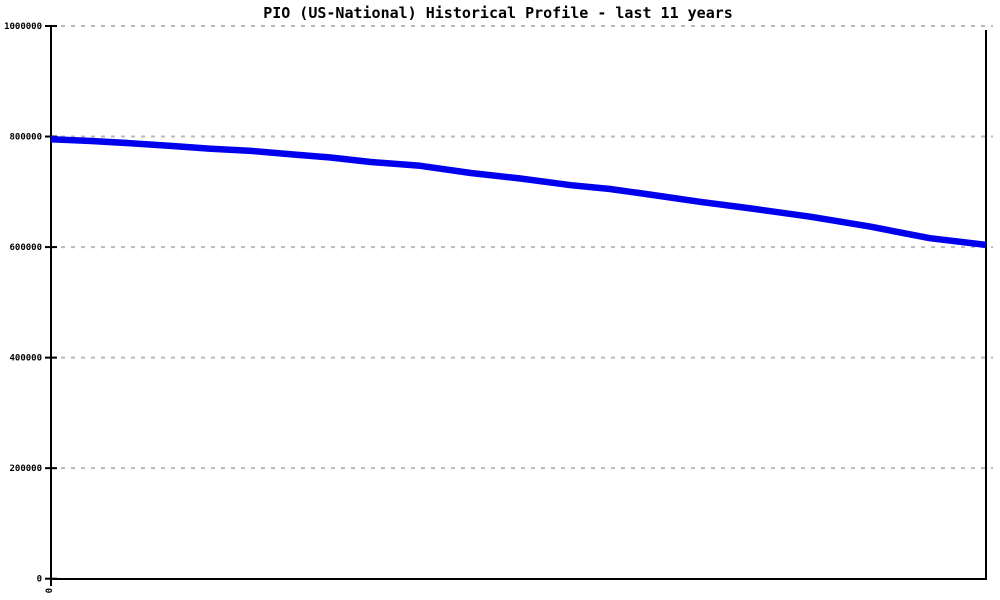 This screenshot has width=1000, height=600. Describe the element at coordinates (25, 469) in the screenshot. I see `y-tick-label: 200000` at that location.